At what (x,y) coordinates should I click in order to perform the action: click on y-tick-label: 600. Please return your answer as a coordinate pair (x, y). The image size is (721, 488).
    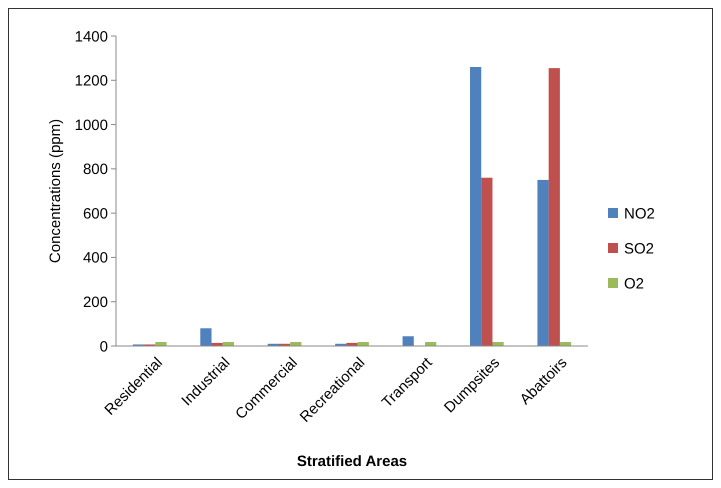
    Looking at the image, I should click on (95, 213).